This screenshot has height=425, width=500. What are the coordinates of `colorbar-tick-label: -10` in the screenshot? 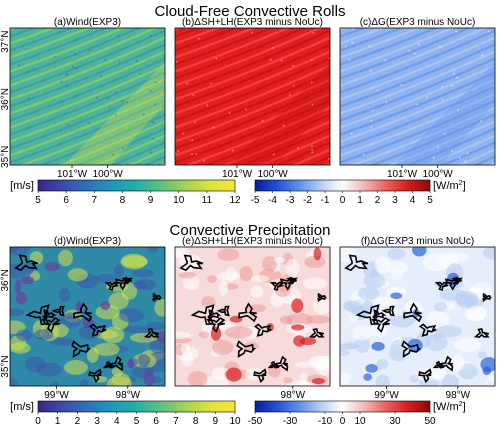 It's located at (325, 420).